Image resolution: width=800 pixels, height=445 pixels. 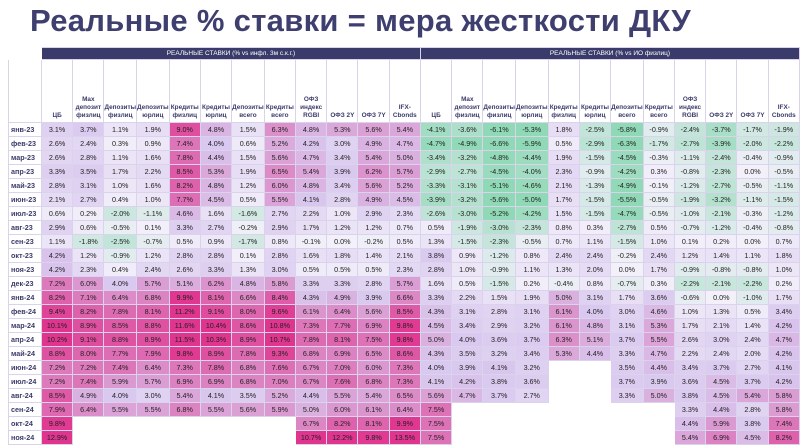 What do you see at coordinates (721, 185) in the screenshot?
I see `rate-cell: -2.7%` at bounding box center [721, 185].